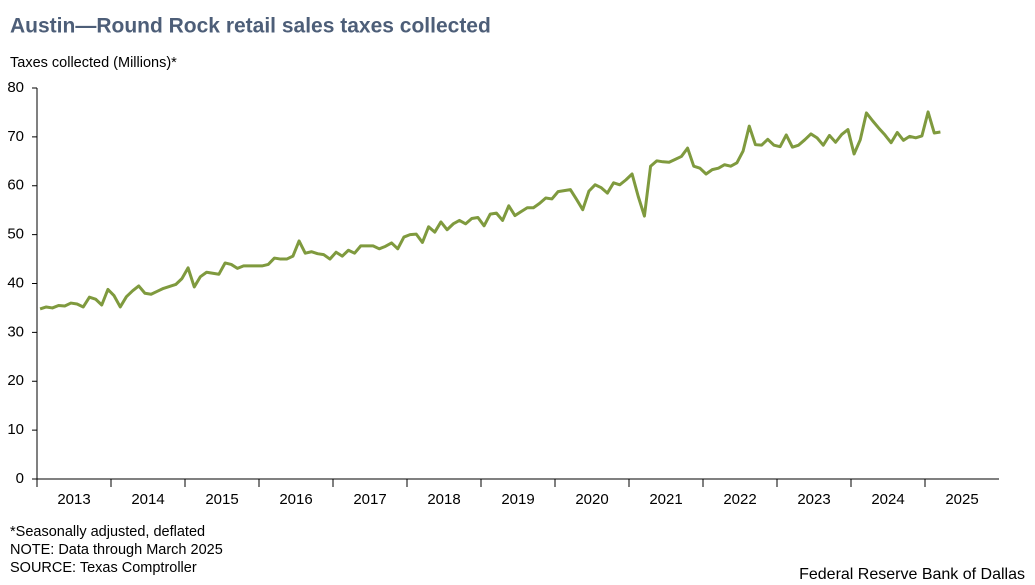  Describe the element at coordinates (15, 331) in the screenshot. I see `y-tick-label: 30` at that location.